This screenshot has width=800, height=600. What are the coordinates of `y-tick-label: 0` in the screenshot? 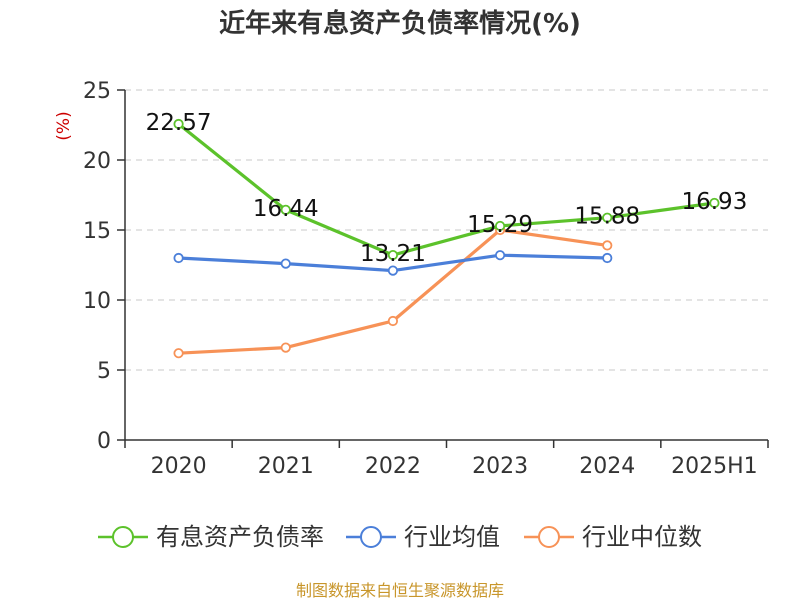 It's located at (104, 441).